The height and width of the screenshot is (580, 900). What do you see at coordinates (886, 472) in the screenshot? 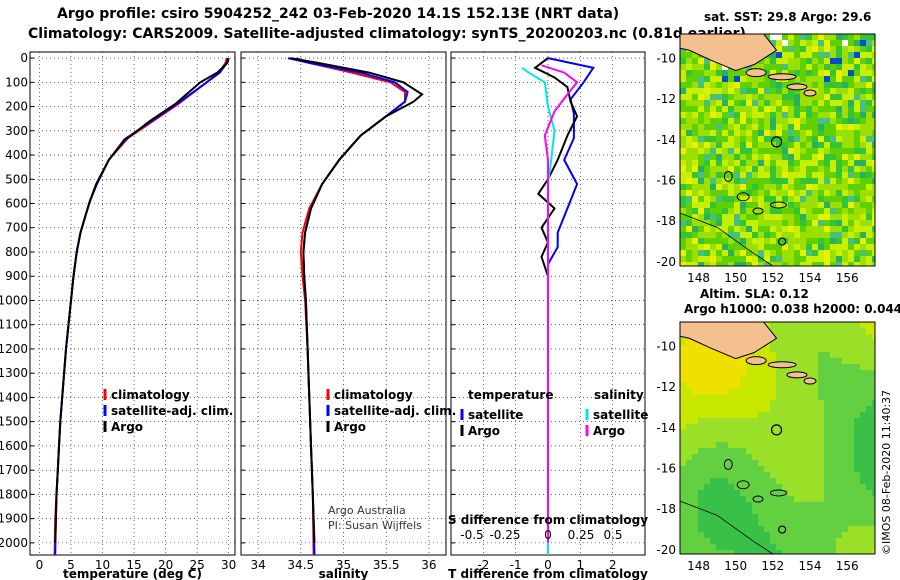
I see `imos-timestamp: ©IMOS 08-Feb-2020 11:40:37` at bounding box center [886, 472].